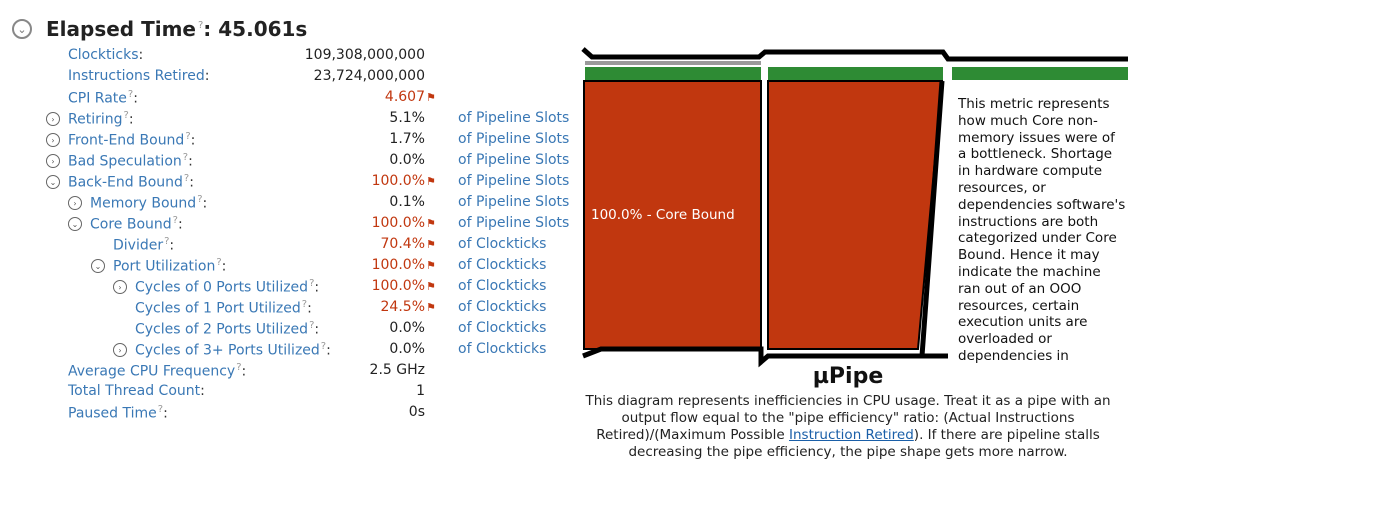 The width and height of the screenshot is (1382, 505). Describe the element at coordinates (397, 370) in the screenshot. I see `metric-value: 2.5 GHz` at that location.